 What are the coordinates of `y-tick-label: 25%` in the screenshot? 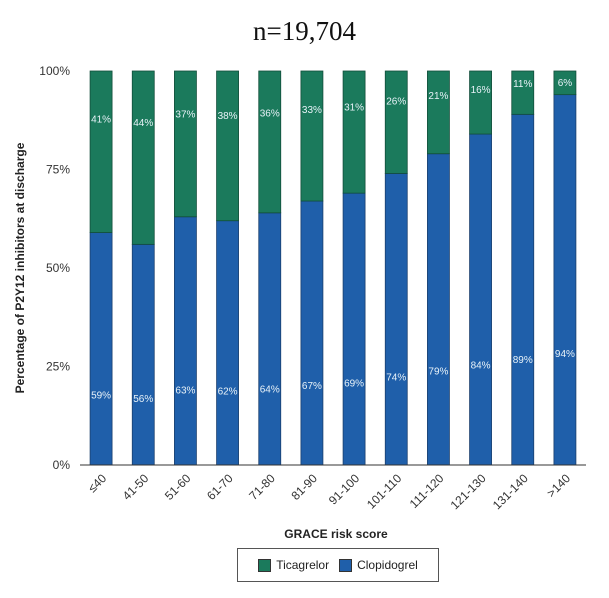 It's located at (58, 367).